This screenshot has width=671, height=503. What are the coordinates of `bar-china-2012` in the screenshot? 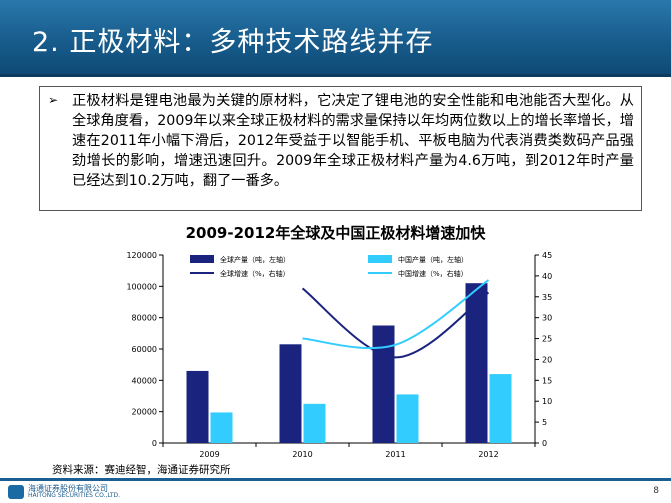 It's located at (500, 408).